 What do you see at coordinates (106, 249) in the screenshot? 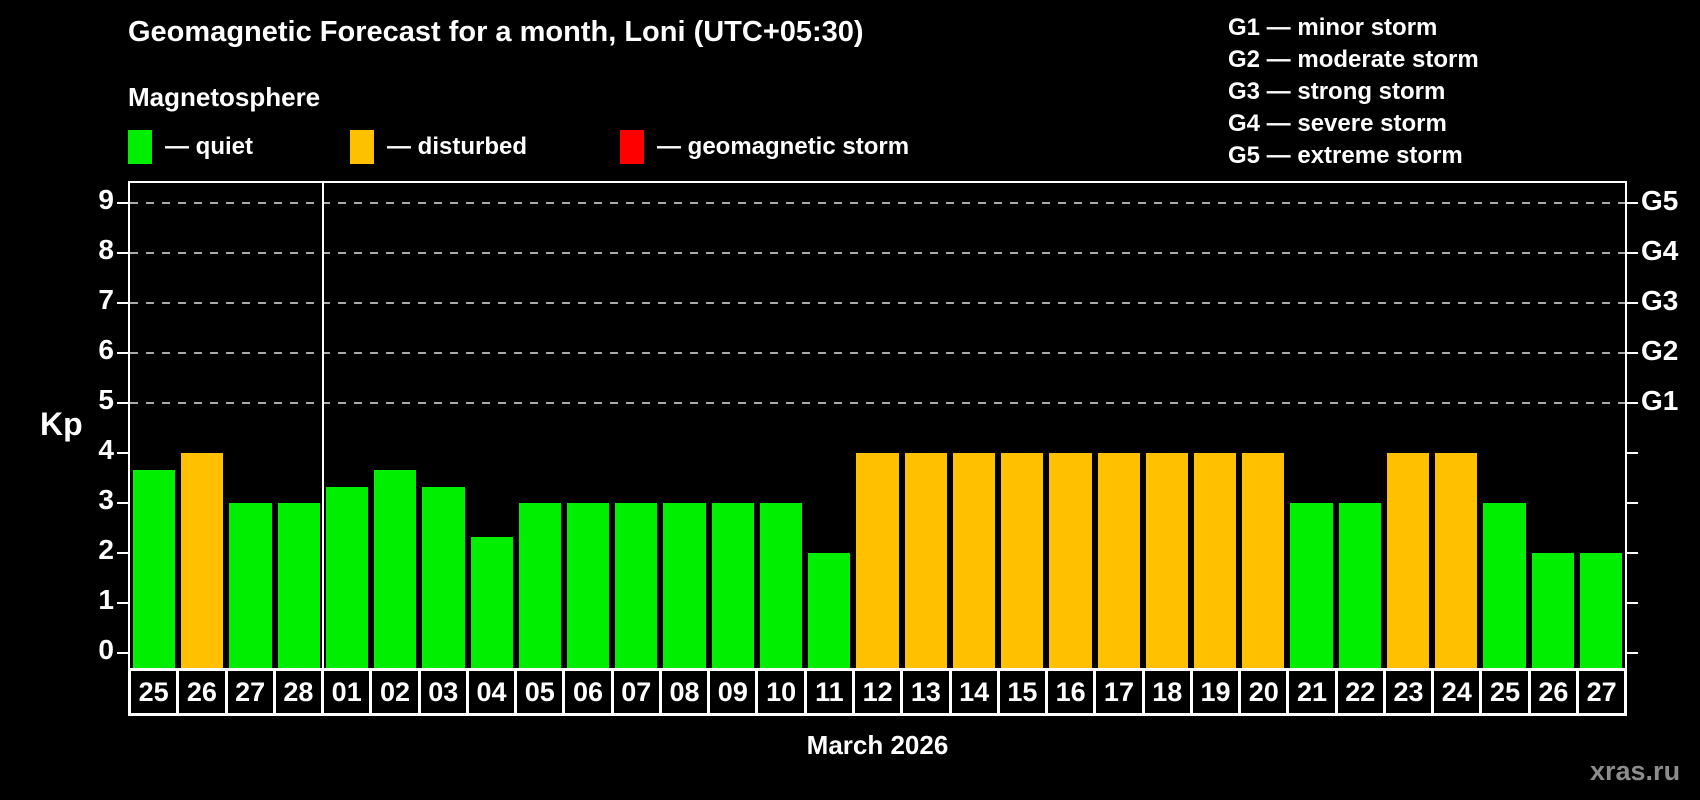
I see `y-axis-tick-label: 8` at bounding box center [106, 249].